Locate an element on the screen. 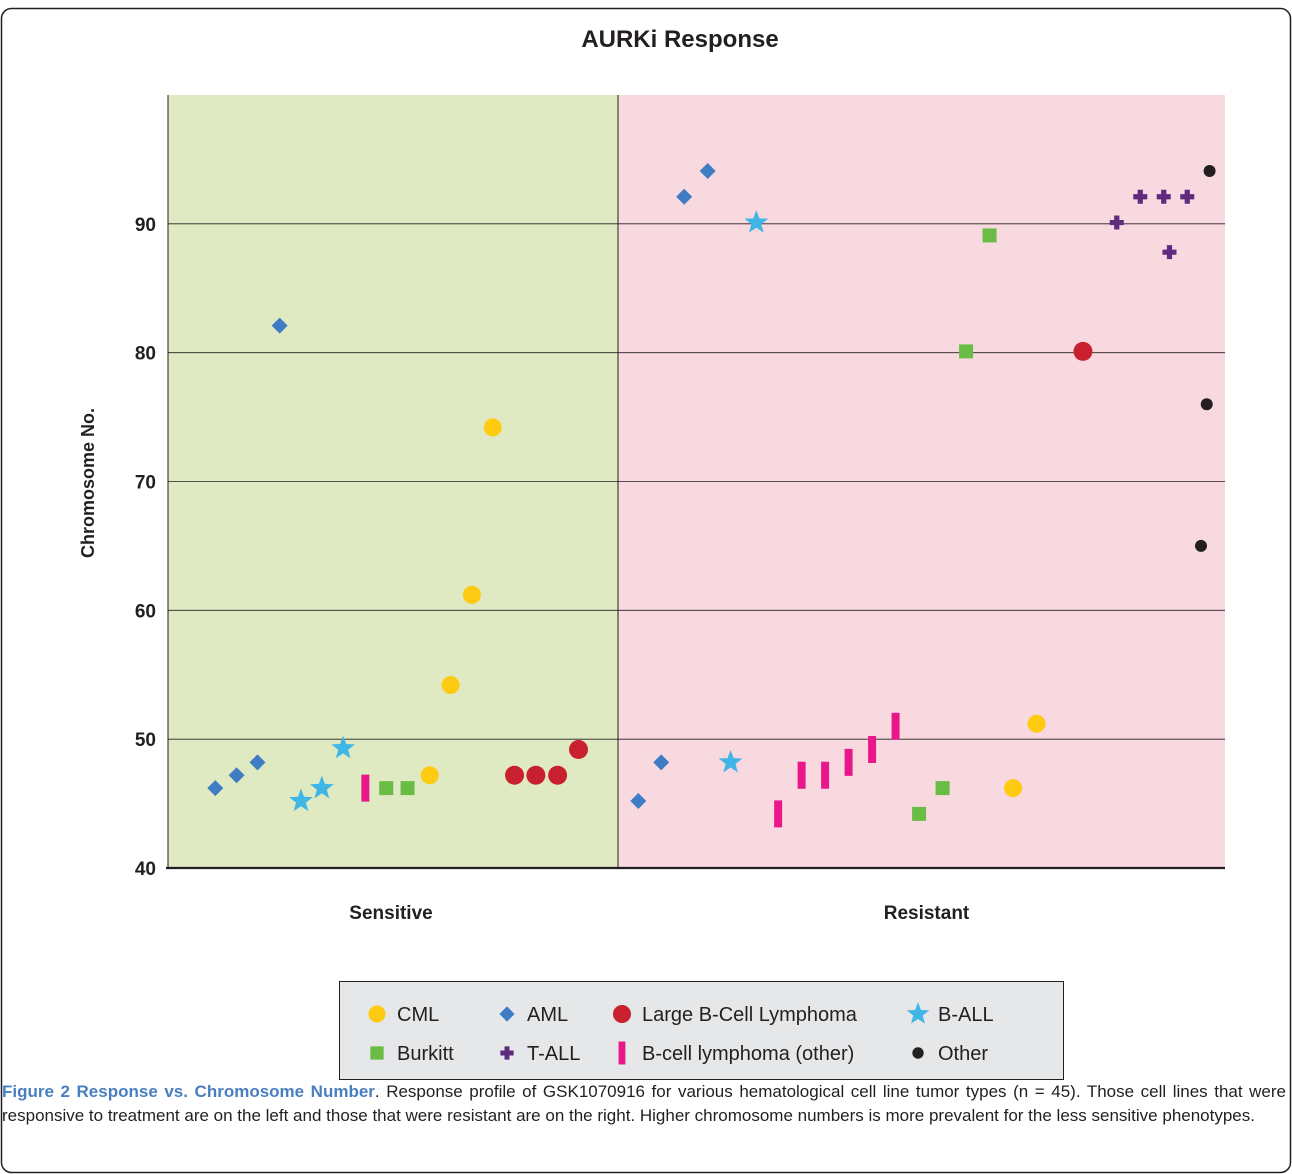 The image size is (1292, 1174). legend-marker-t-all is located at coordinates (507, 1053).